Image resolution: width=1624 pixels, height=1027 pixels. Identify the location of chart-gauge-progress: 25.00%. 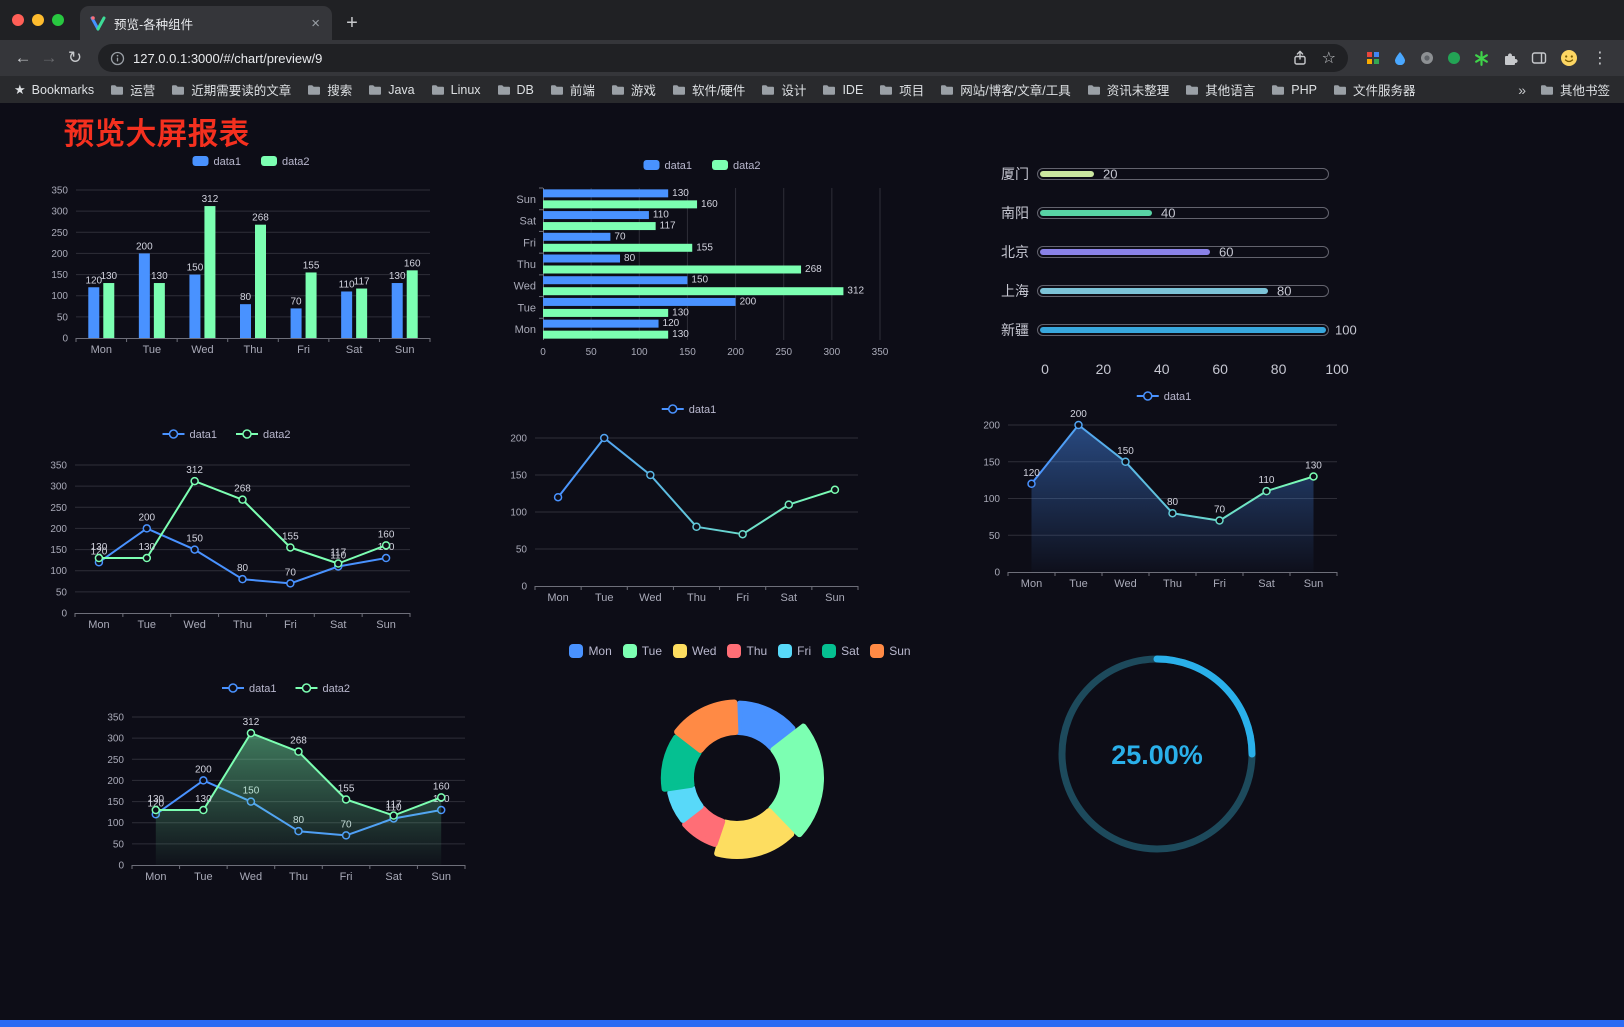
(1157, 754).